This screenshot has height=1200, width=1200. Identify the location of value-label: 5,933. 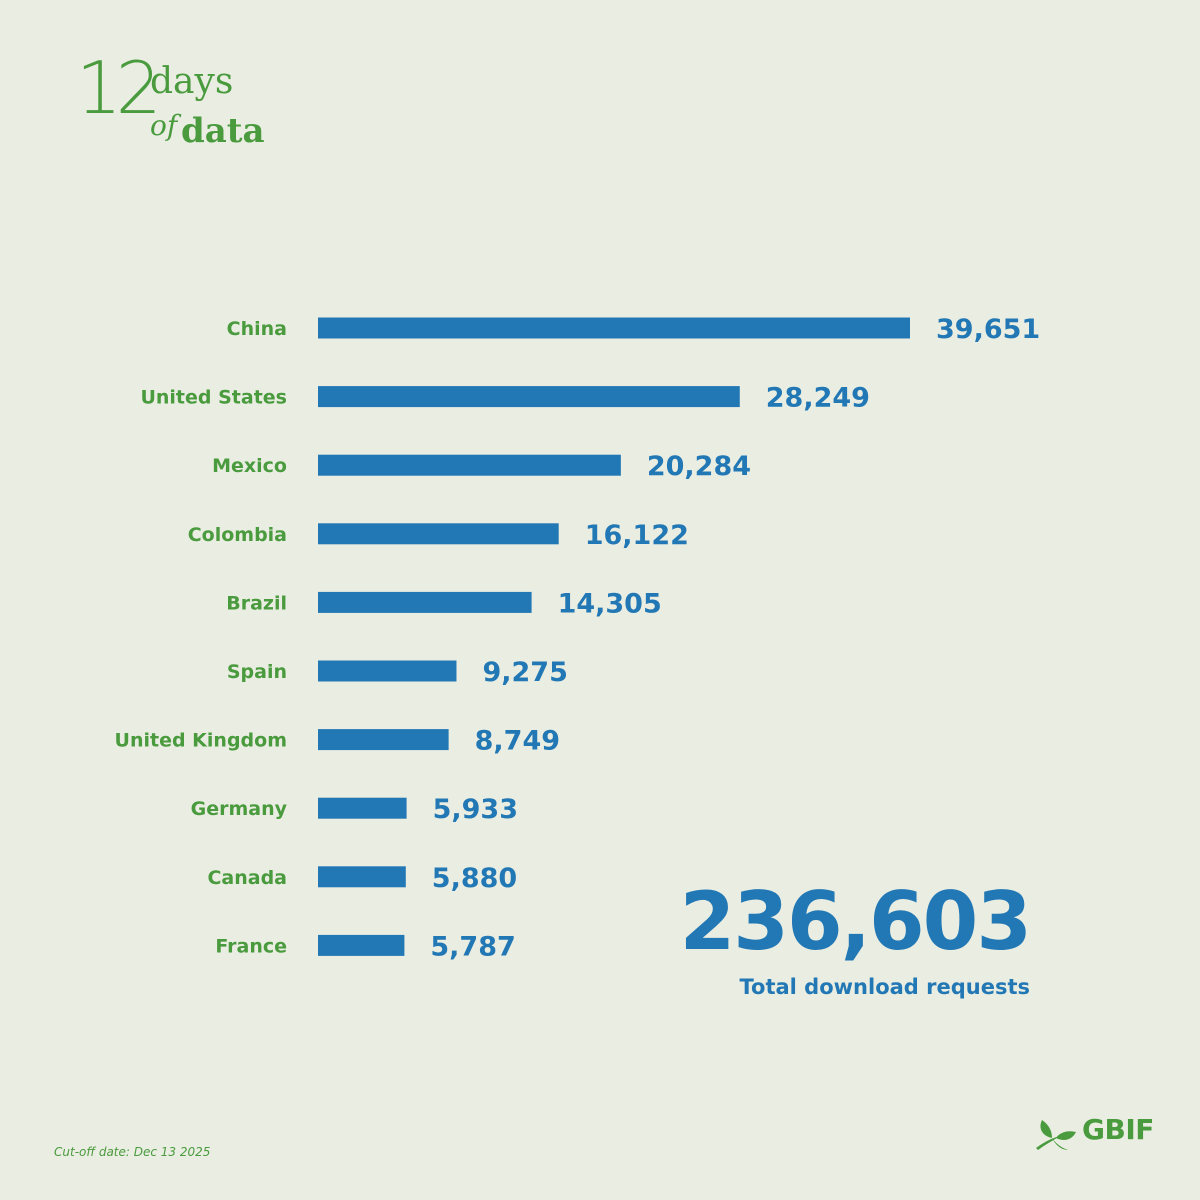
(475, 809).